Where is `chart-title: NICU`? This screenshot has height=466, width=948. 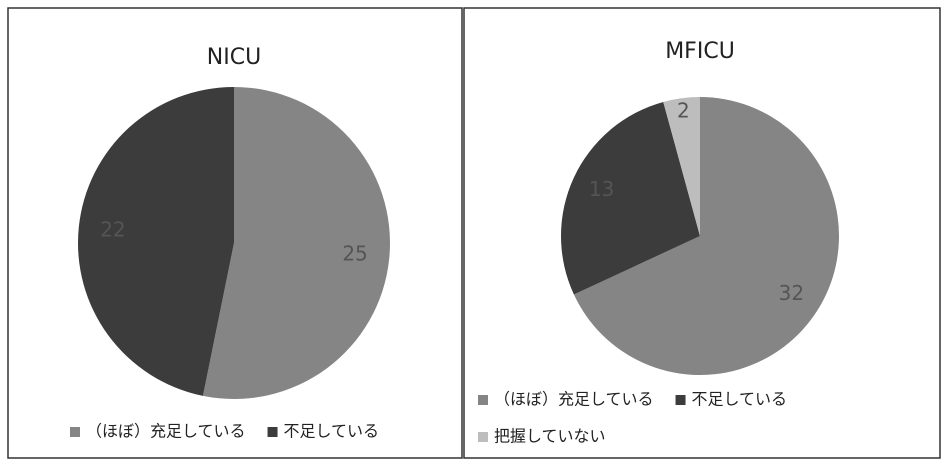
chart-title: NICU is located at coordinates (234, 57).